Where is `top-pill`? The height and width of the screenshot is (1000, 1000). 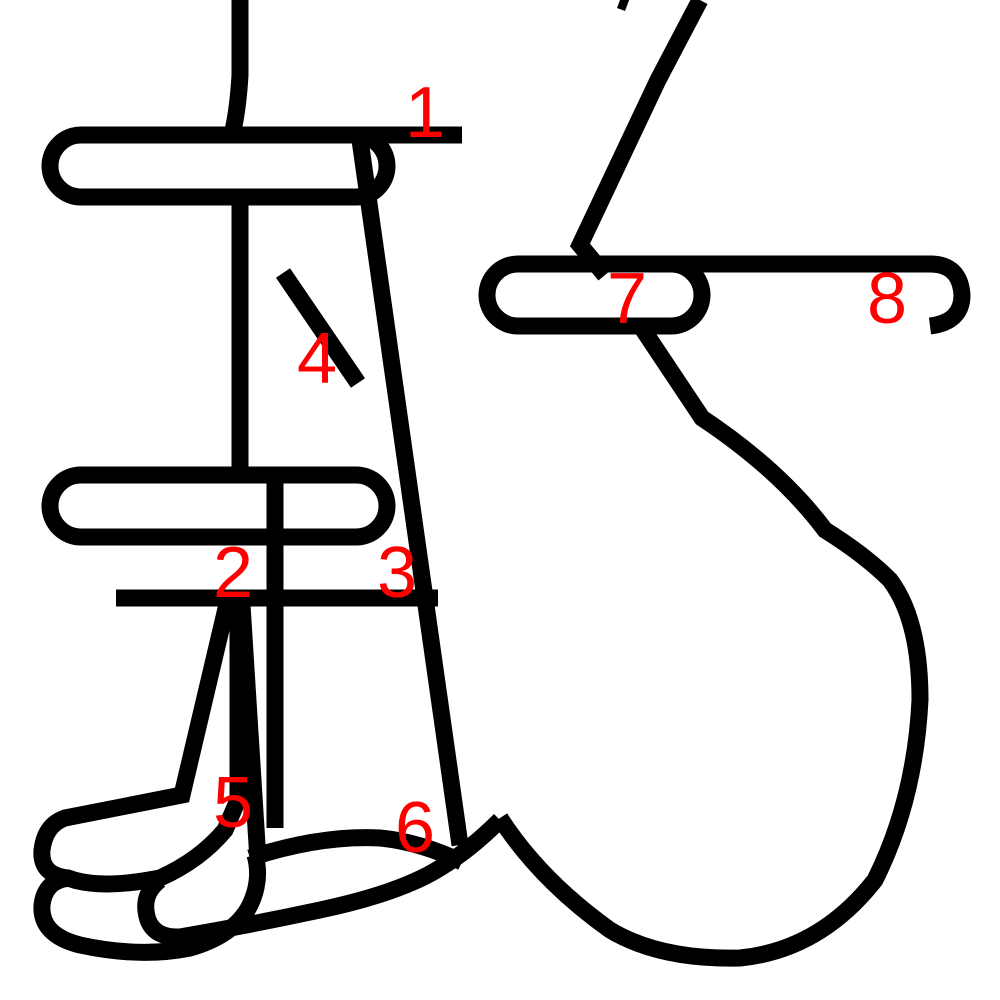
top-pill is located at coordinates (218, 166).